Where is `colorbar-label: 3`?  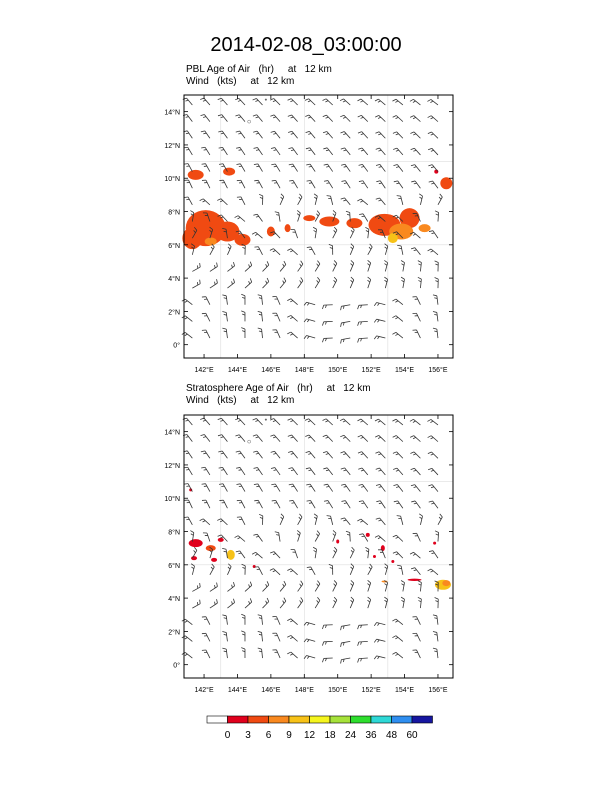
colorbar-label: 3 is located at coordinates (248, 735).